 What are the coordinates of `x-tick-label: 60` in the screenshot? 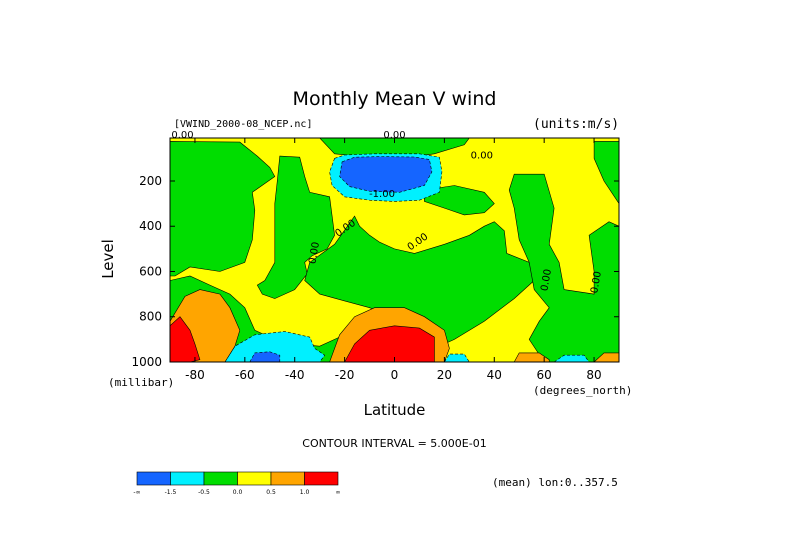 It's located at (544, 375).